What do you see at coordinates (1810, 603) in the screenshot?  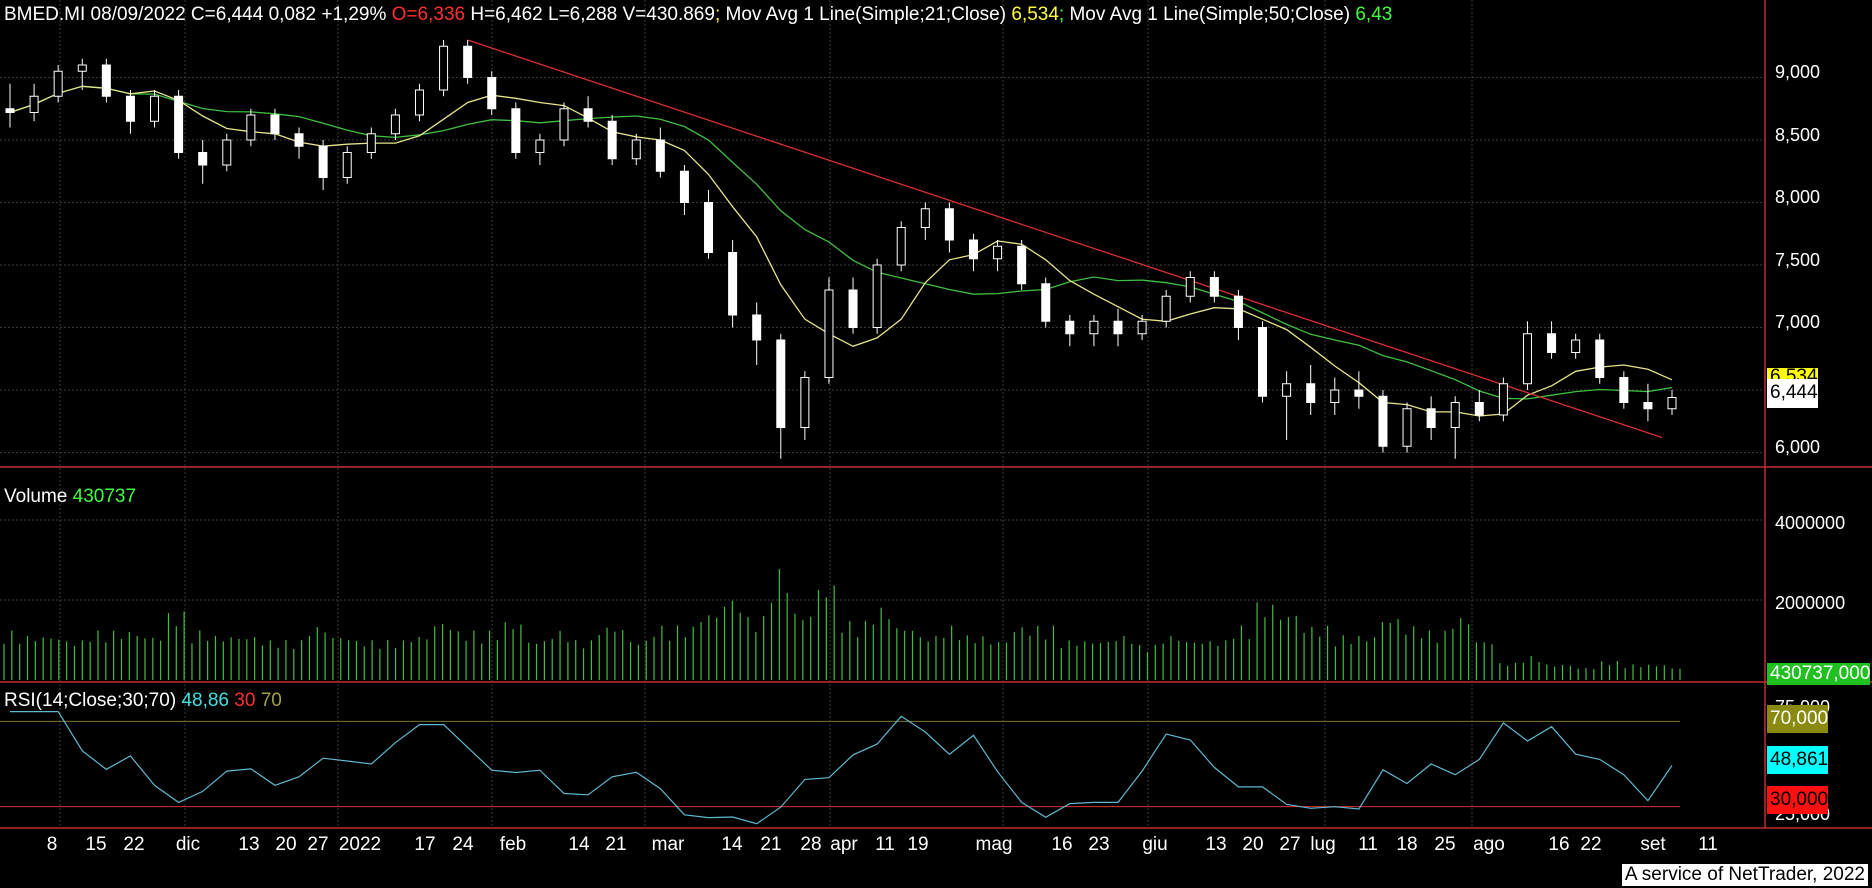 I see `volume-tick: 2000000` at bounding box center [1810, 603].